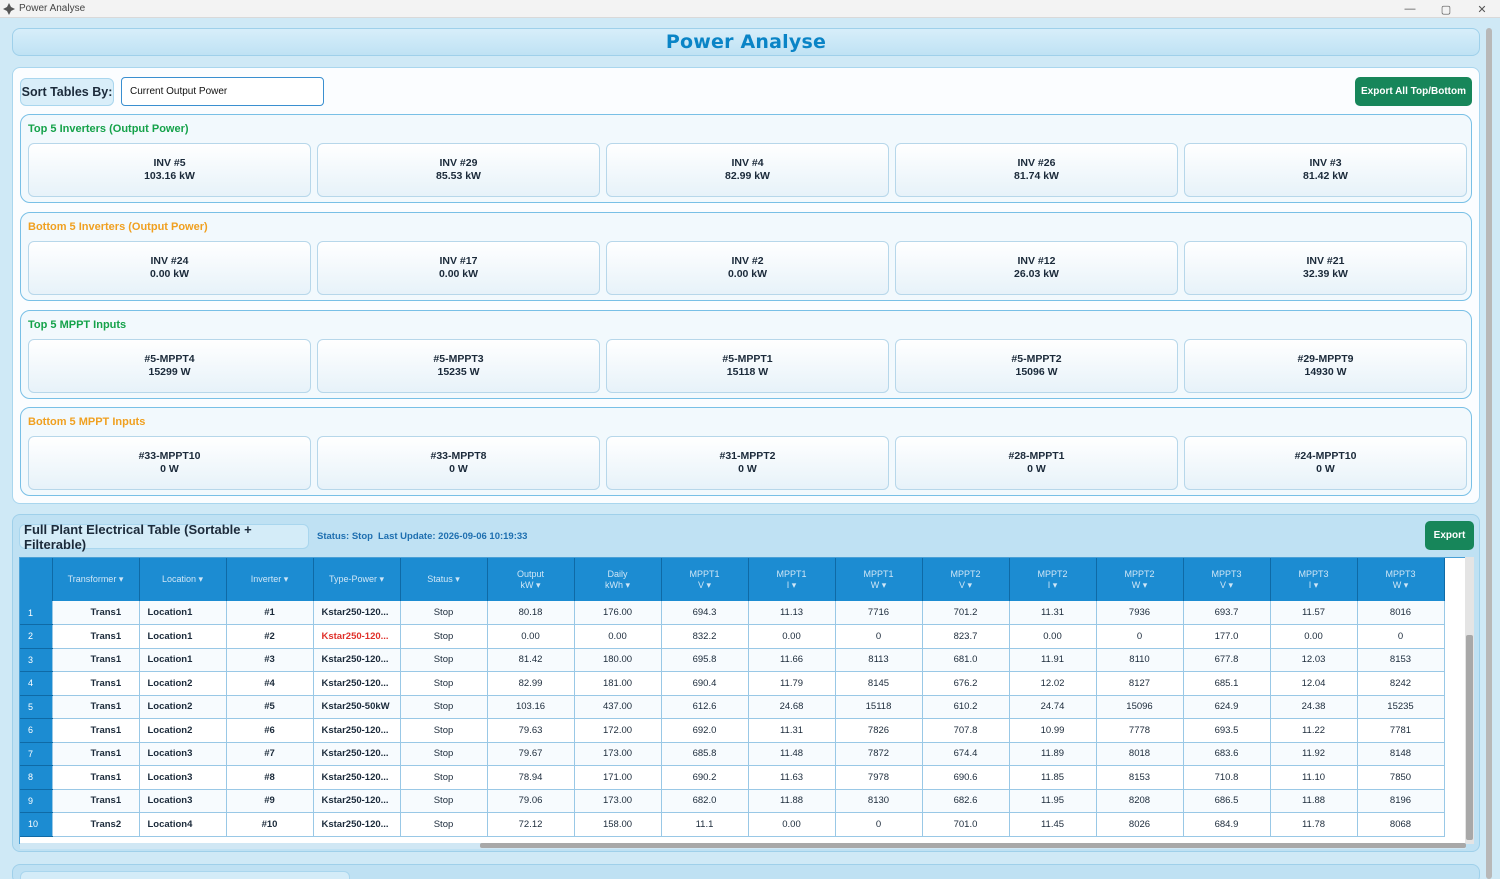 This screenshot has height=879, width=1500. Describe the element at coordinates (36, 801) in the screenshot. I see `row-index: 9` at that location.